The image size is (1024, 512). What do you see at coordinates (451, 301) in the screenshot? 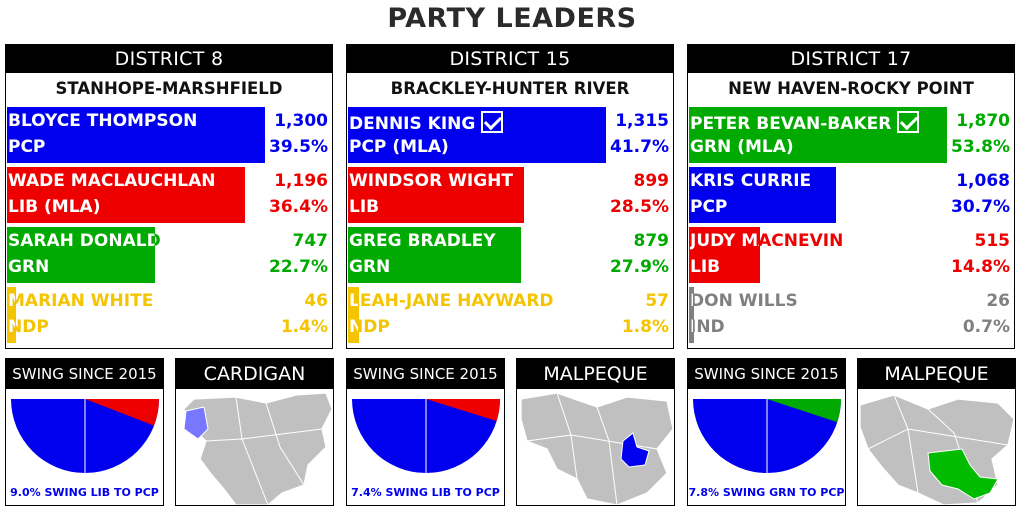
I see `candidate-name: LEAH-JANE HAYWARD` at bounding box center [451, 301].